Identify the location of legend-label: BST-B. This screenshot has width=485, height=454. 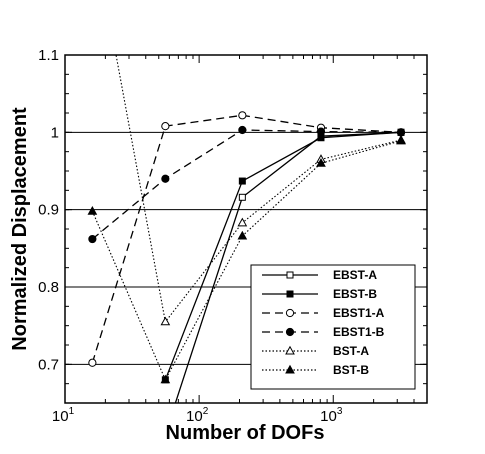
(351, 370).